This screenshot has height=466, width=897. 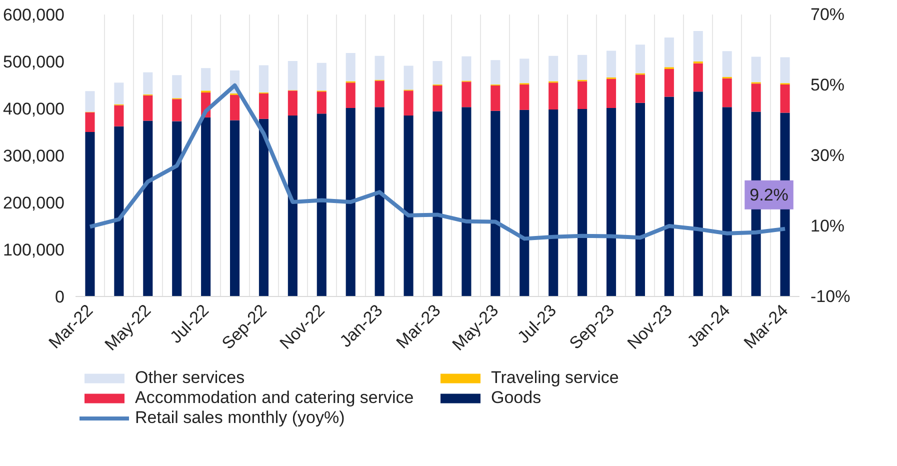 I want to click on y-tick-label: 600,000, so click(x=33, y=15).